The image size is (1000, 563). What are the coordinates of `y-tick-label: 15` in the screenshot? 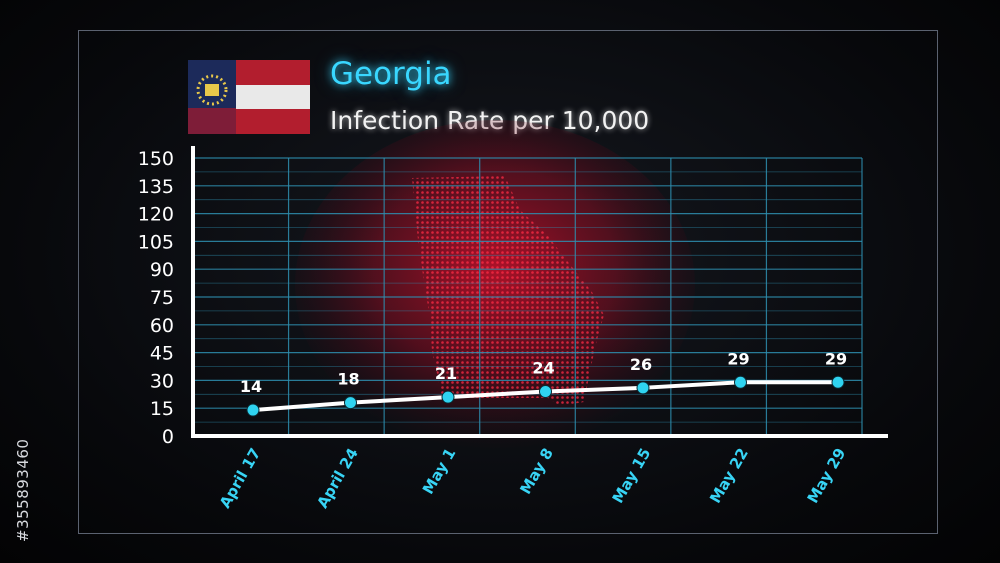 It's located at (162, 409).